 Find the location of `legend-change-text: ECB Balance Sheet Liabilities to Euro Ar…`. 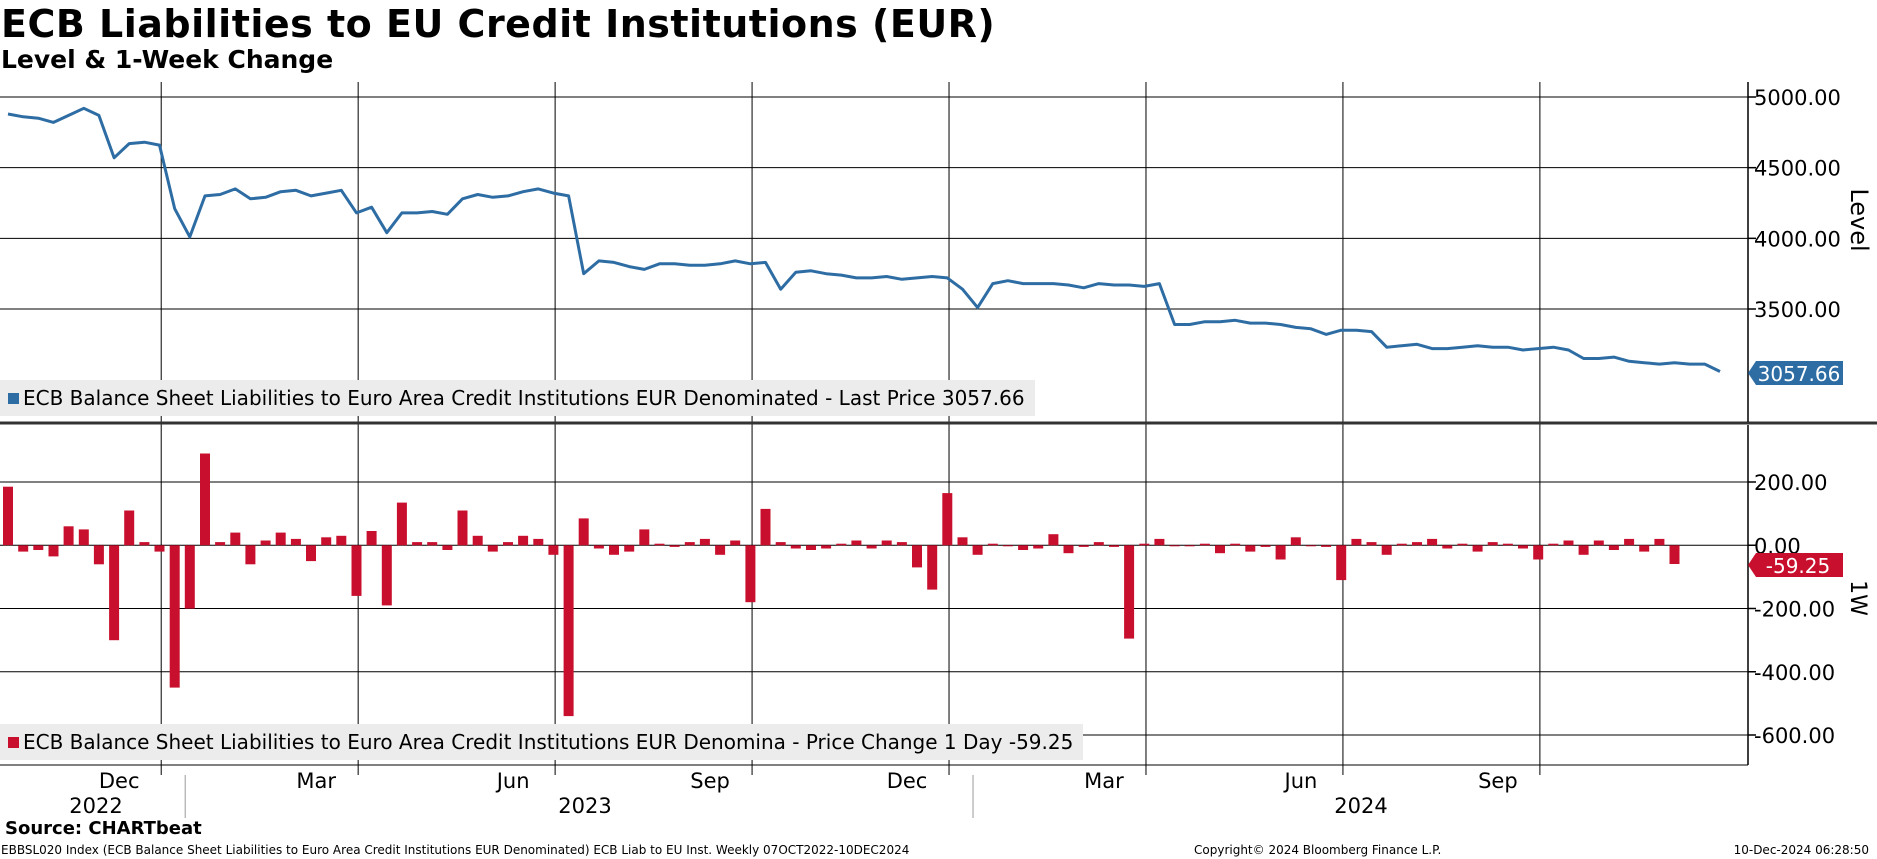

legend-change-text: ECB Balance Sheet Liabilities to Euro Ar… is located at coordinates (548, 742).